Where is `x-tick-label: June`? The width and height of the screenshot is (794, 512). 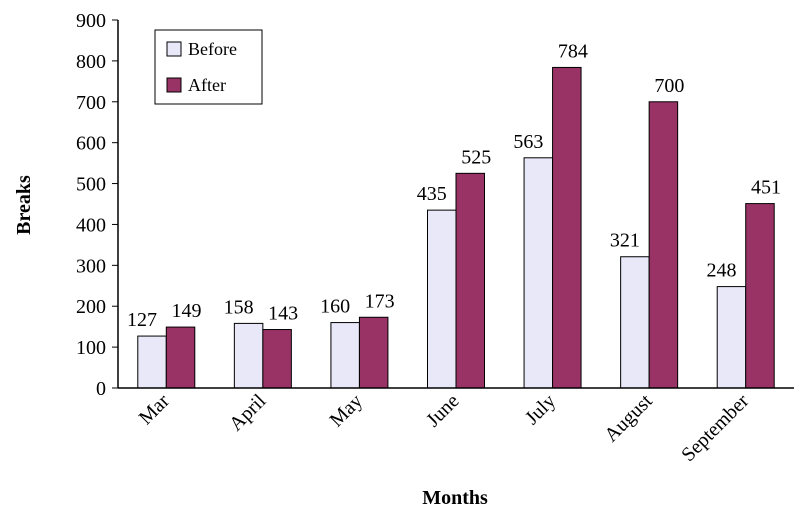 x-tick-label: June is located at coordinates (443, 411).